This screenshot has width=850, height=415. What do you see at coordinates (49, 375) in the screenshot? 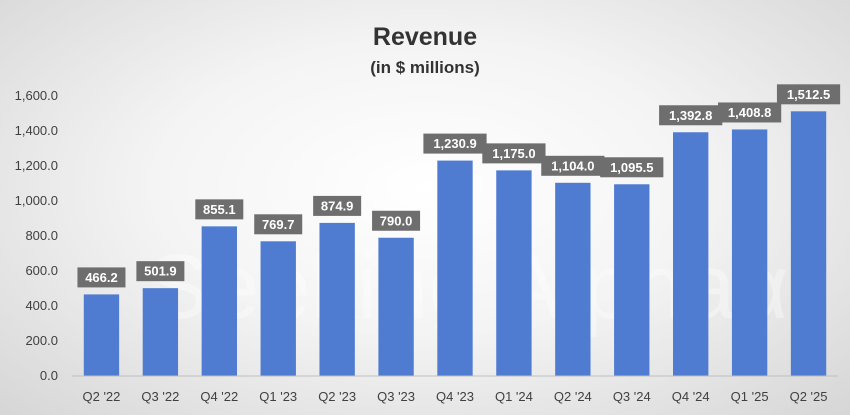
I see `y-tick-label: 0.0` at bounding box center [49, 375].